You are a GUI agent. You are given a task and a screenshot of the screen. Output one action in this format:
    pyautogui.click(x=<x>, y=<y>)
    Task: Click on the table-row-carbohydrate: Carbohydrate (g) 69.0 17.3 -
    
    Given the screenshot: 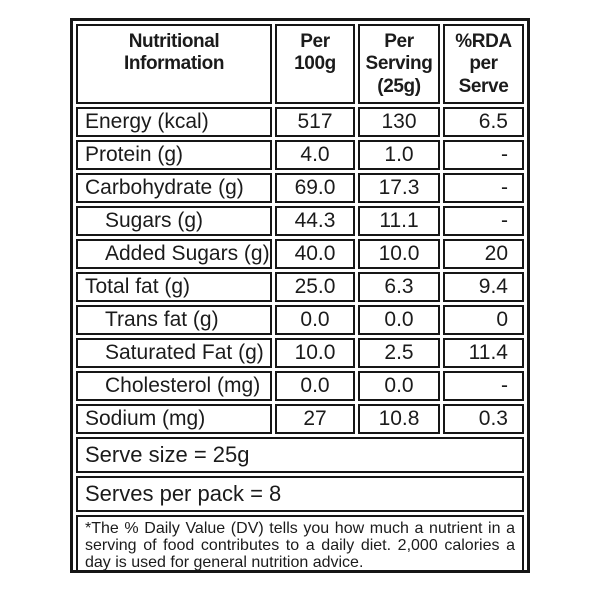 What is the action you would take?
    pyautogui.click(x=300, y=188)
    